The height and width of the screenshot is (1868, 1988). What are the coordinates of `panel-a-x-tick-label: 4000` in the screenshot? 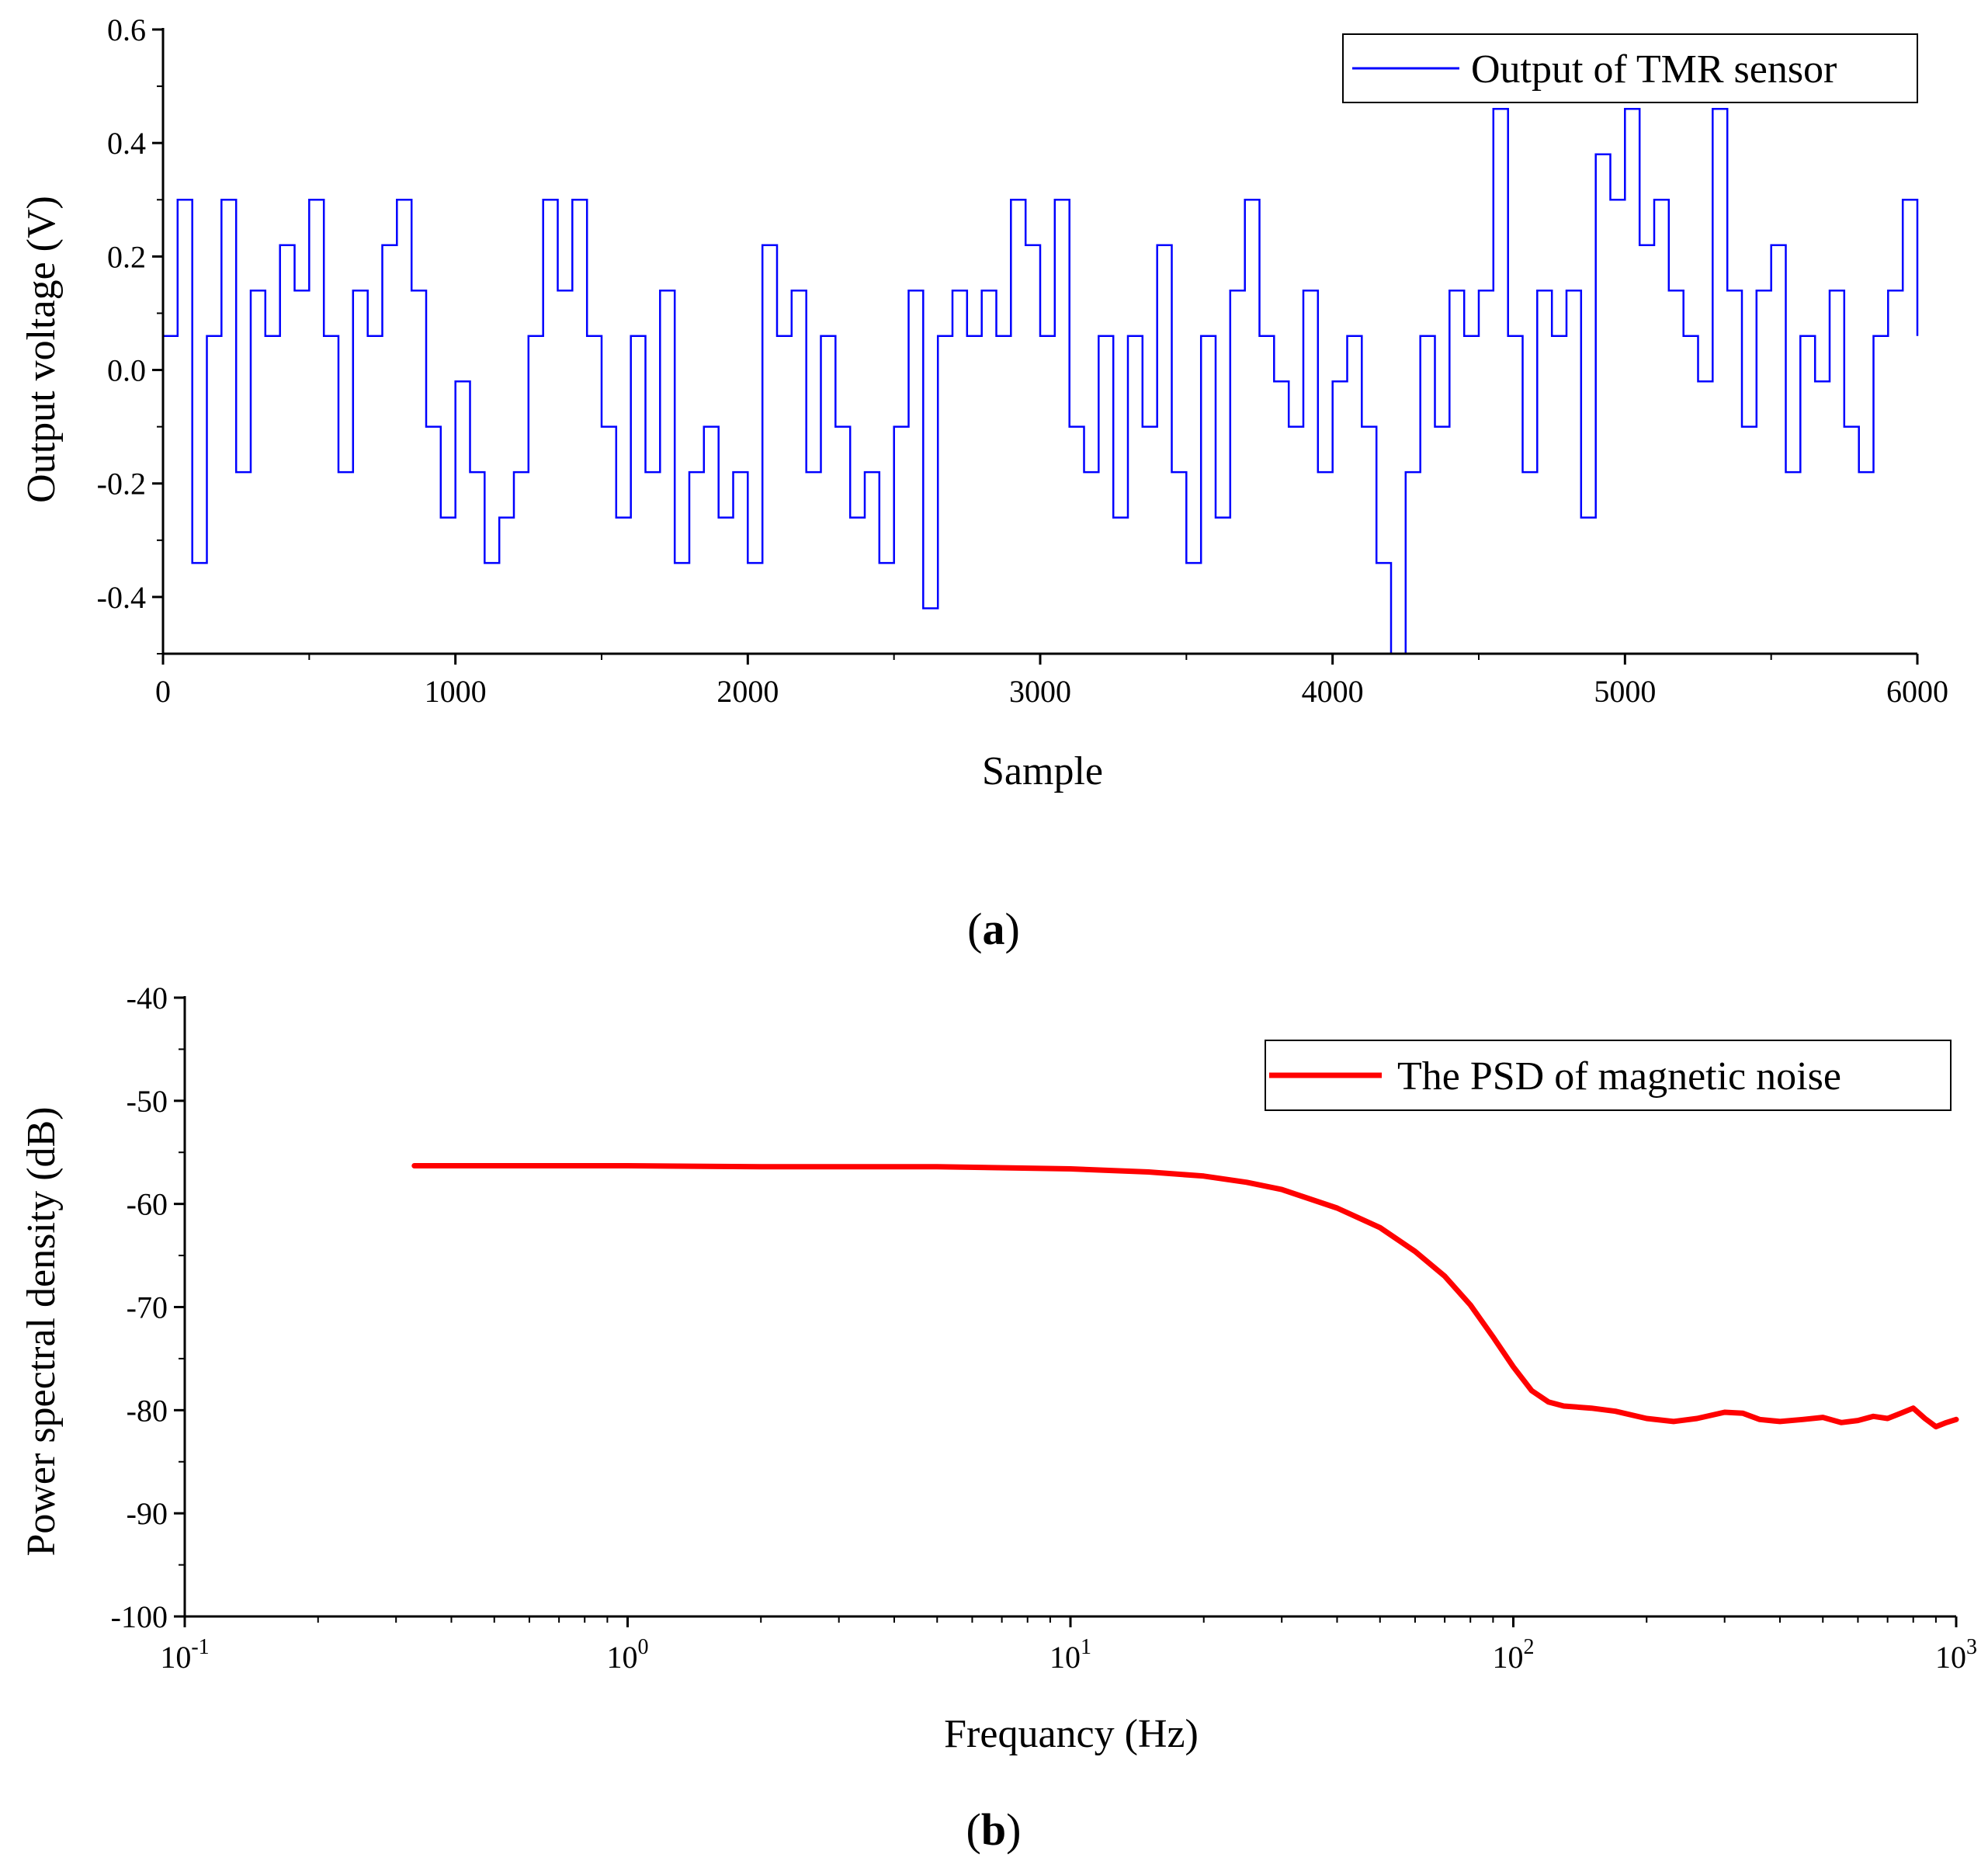 It's located at (1333, 691).